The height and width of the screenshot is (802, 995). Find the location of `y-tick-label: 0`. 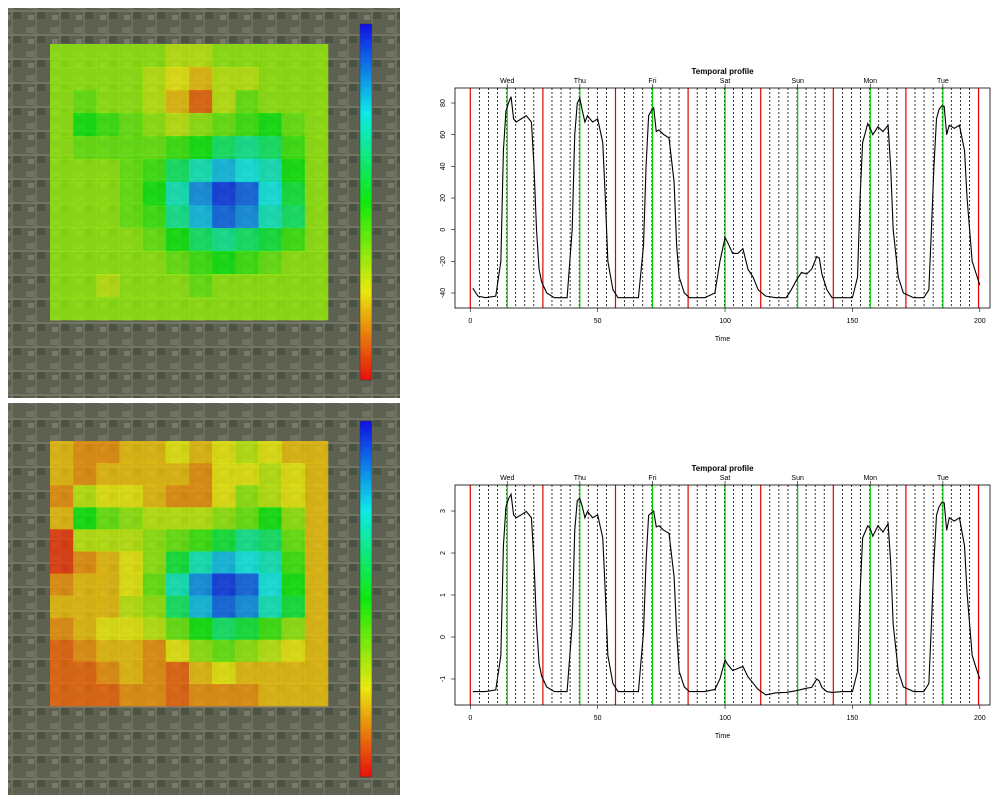

y-tick-label: 0 is located at coordinates (443, 637).